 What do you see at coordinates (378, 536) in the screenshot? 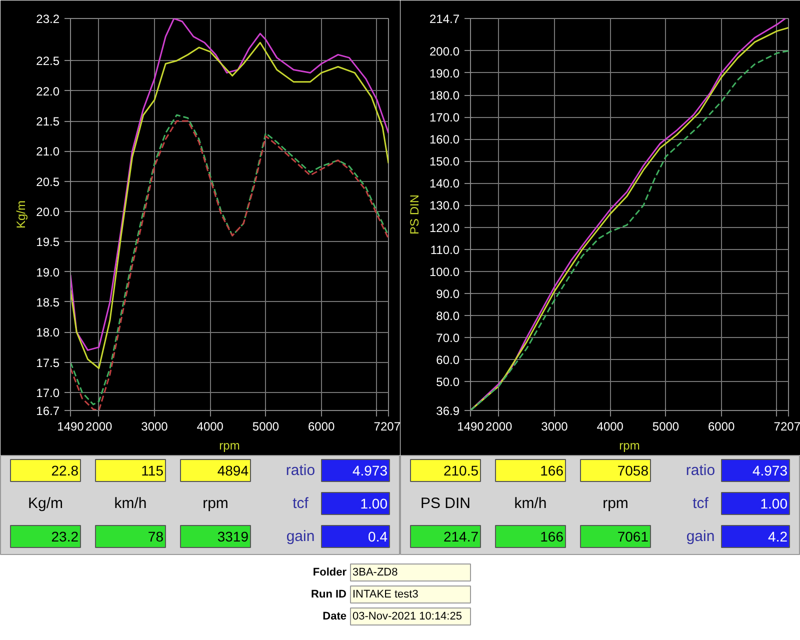
I see `text: 0.4` at bounding box center [378, 536].